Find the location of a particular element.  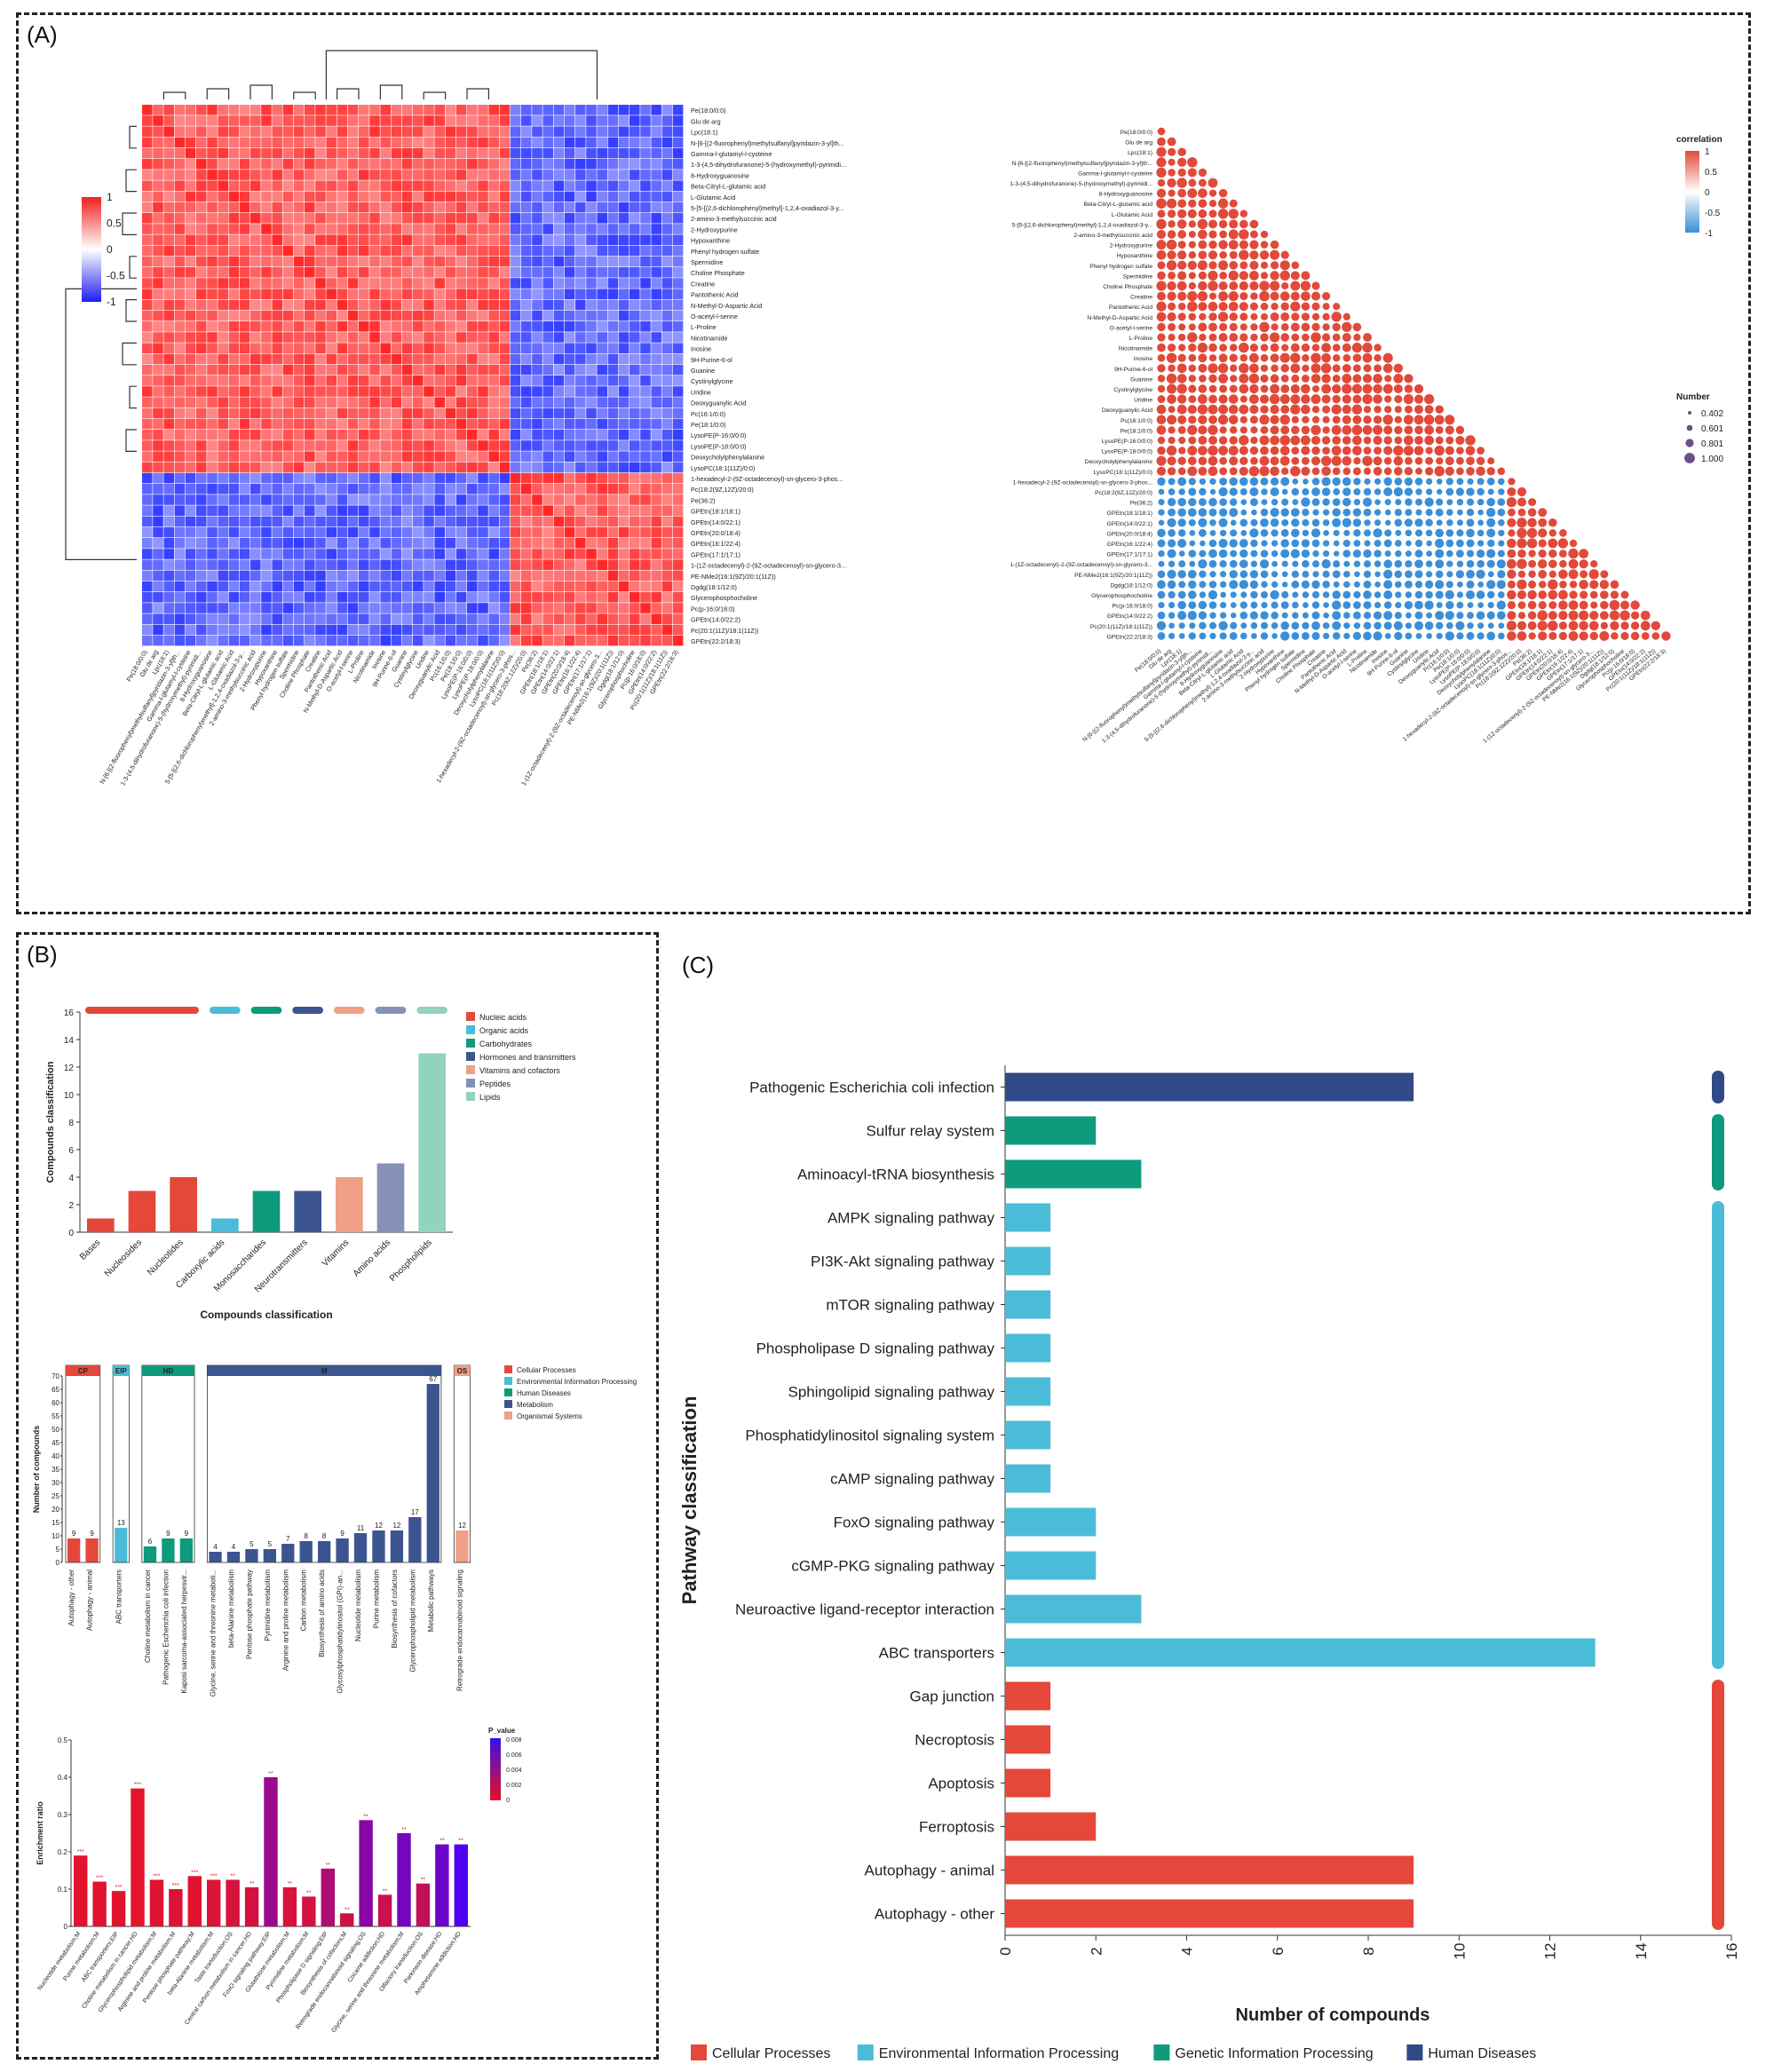

dendrogram-top-leafgroup is located at coordinates (304, 95).